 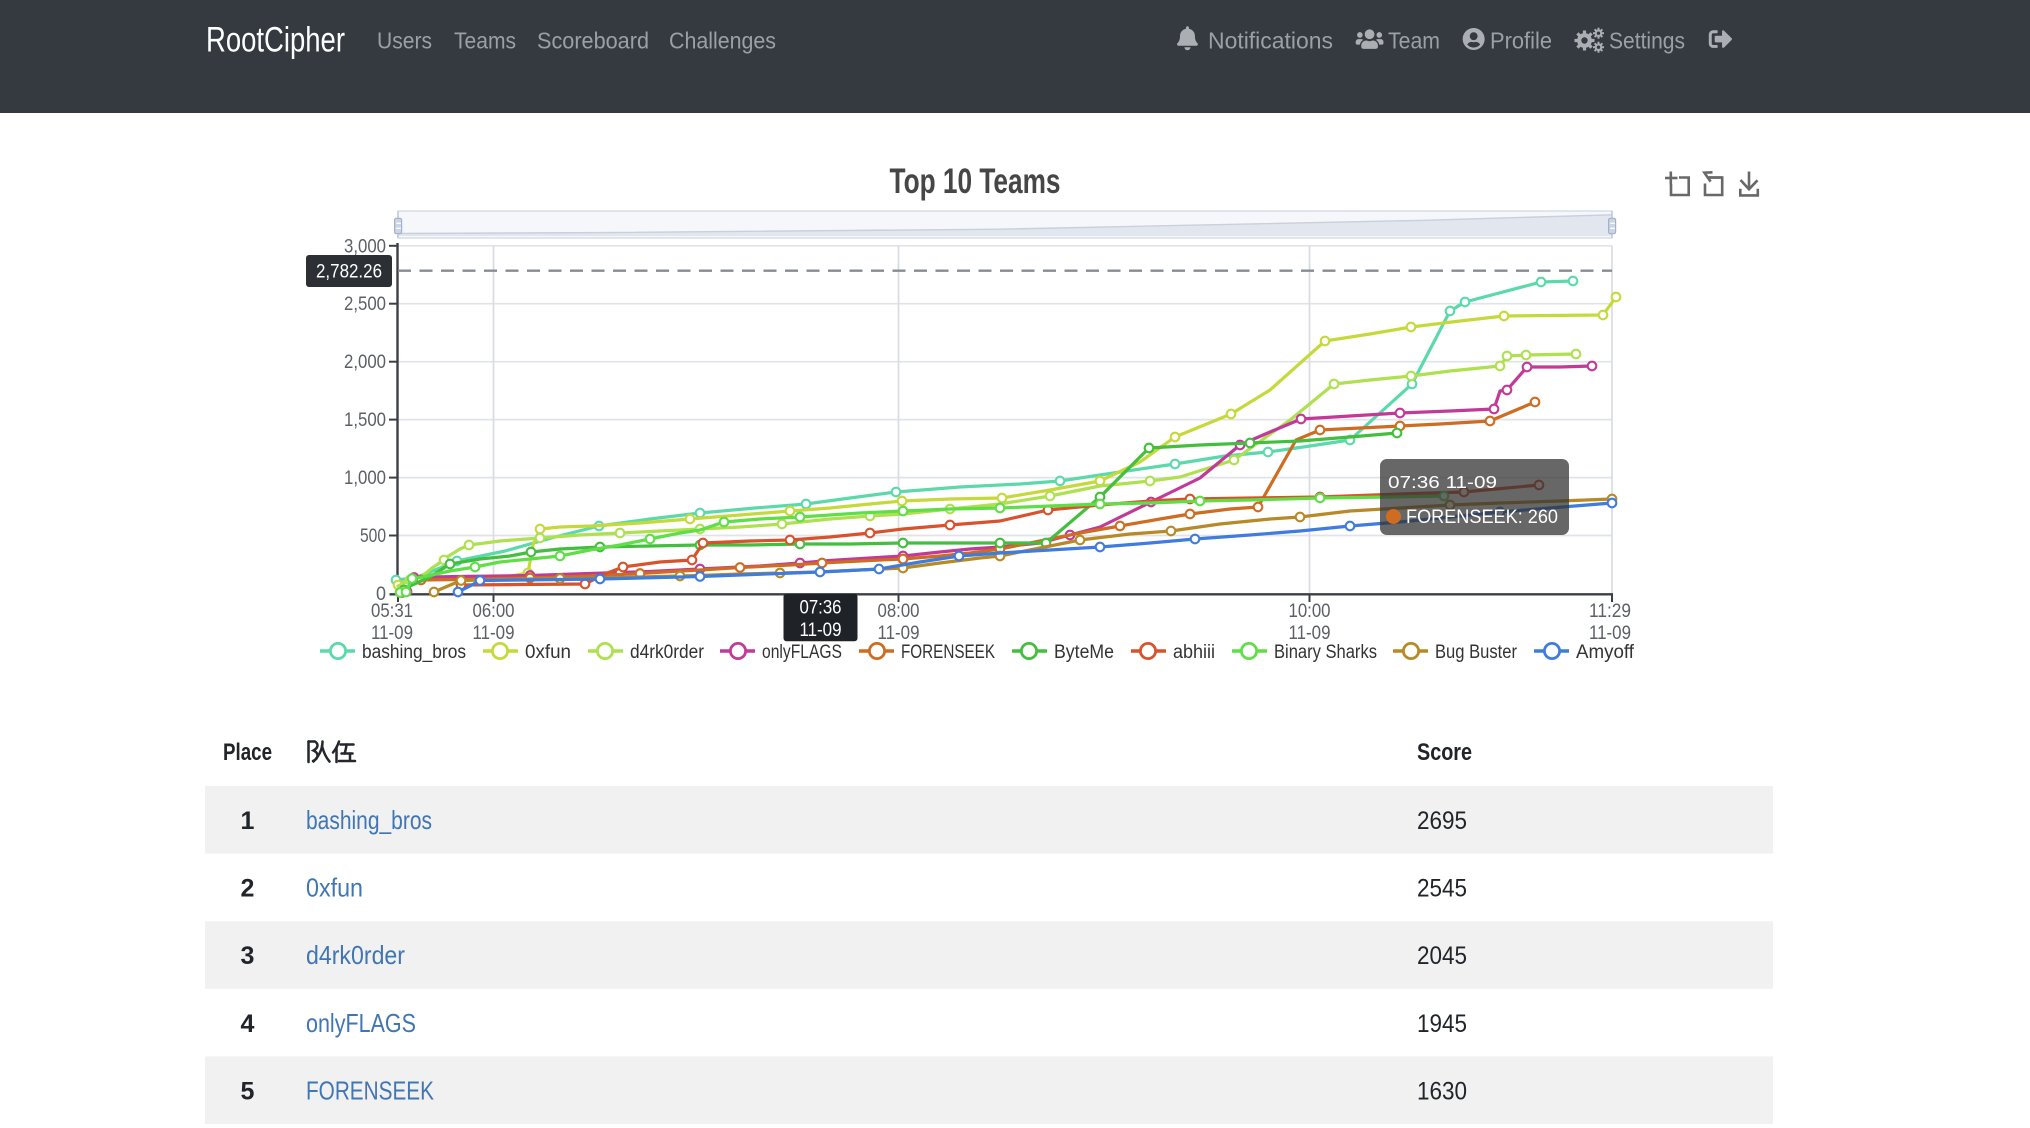 I want to click on svg-text: 3,000, so click(x=365, y=246).